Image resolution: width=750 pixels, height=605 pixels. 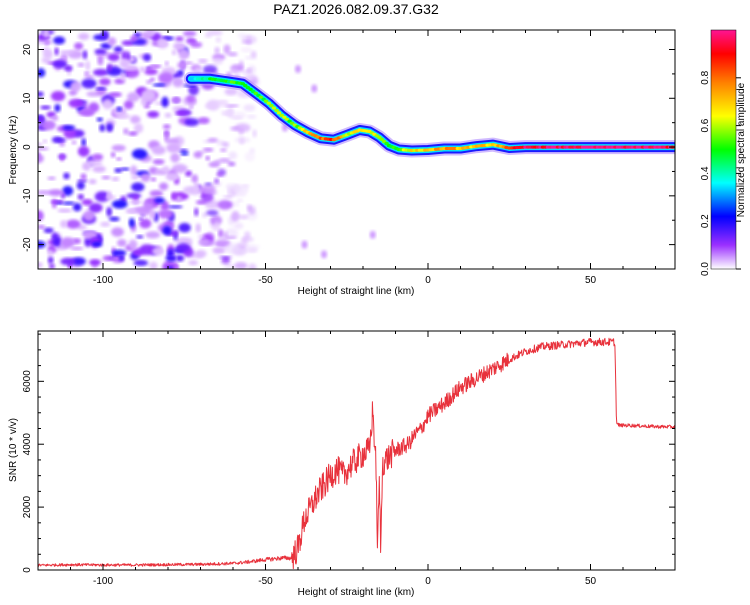 I want to click on spectrogram-x-tick-label: -50, so click(x=265, y=280).